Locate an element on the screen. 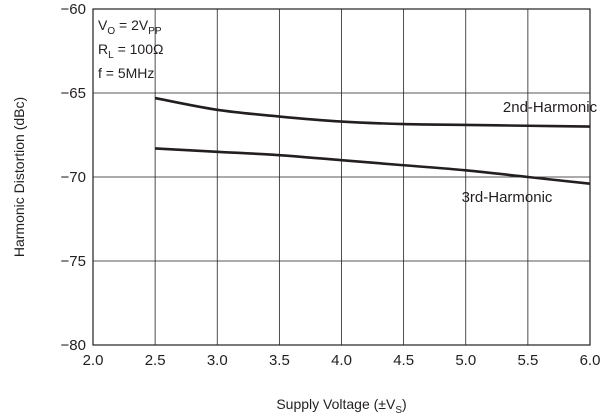  x-tick-label: 5.5 is located at coordinates (527, 360).